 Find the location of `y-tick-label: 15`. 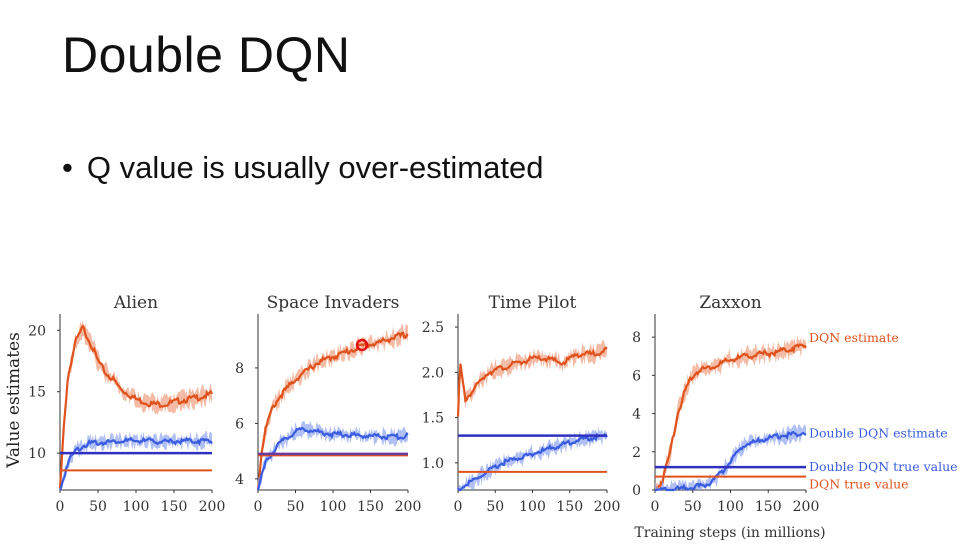

y-tick-label: 15 is located at coordinates (37, 393).